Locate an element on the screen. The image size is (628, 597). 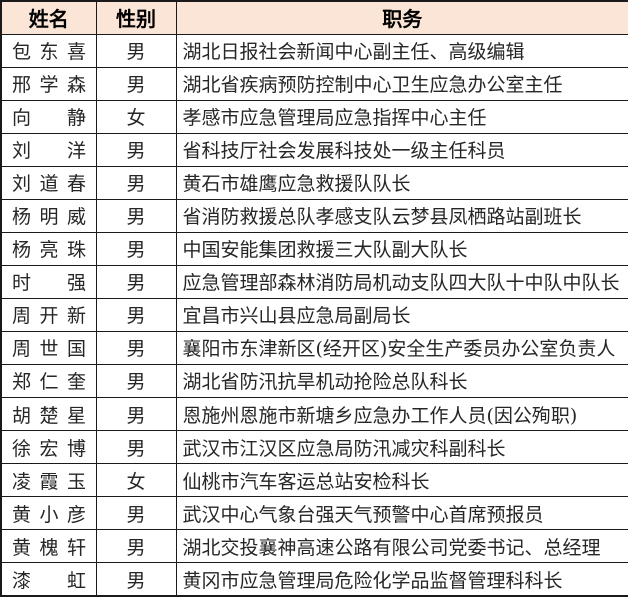
table-row: 胡楚星 男 恩施州恩施市新塘乡应急办工作人员(因公殉职) is located at coordinates (314, 414).